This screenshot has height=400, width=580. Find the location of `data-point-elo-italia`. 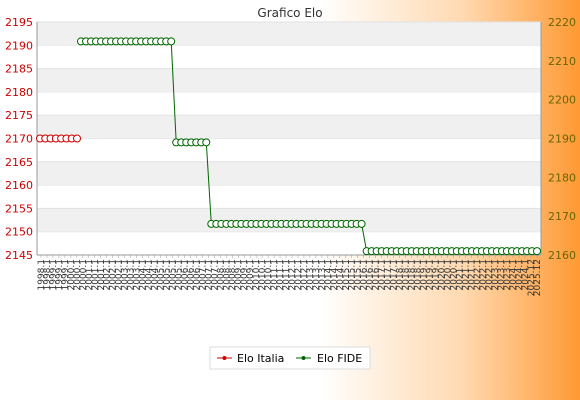

data-point-elo-italia is located at coordinates (77, 138).